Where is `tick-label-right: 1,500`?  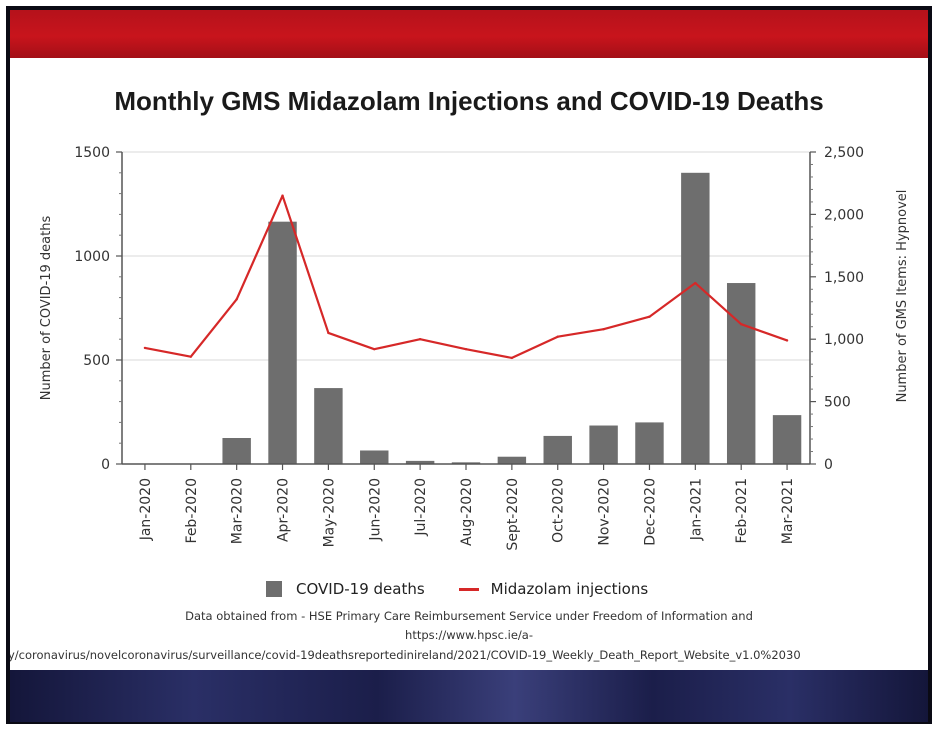
tick-label-right: 1,500 is located at coordinates (844, 278).